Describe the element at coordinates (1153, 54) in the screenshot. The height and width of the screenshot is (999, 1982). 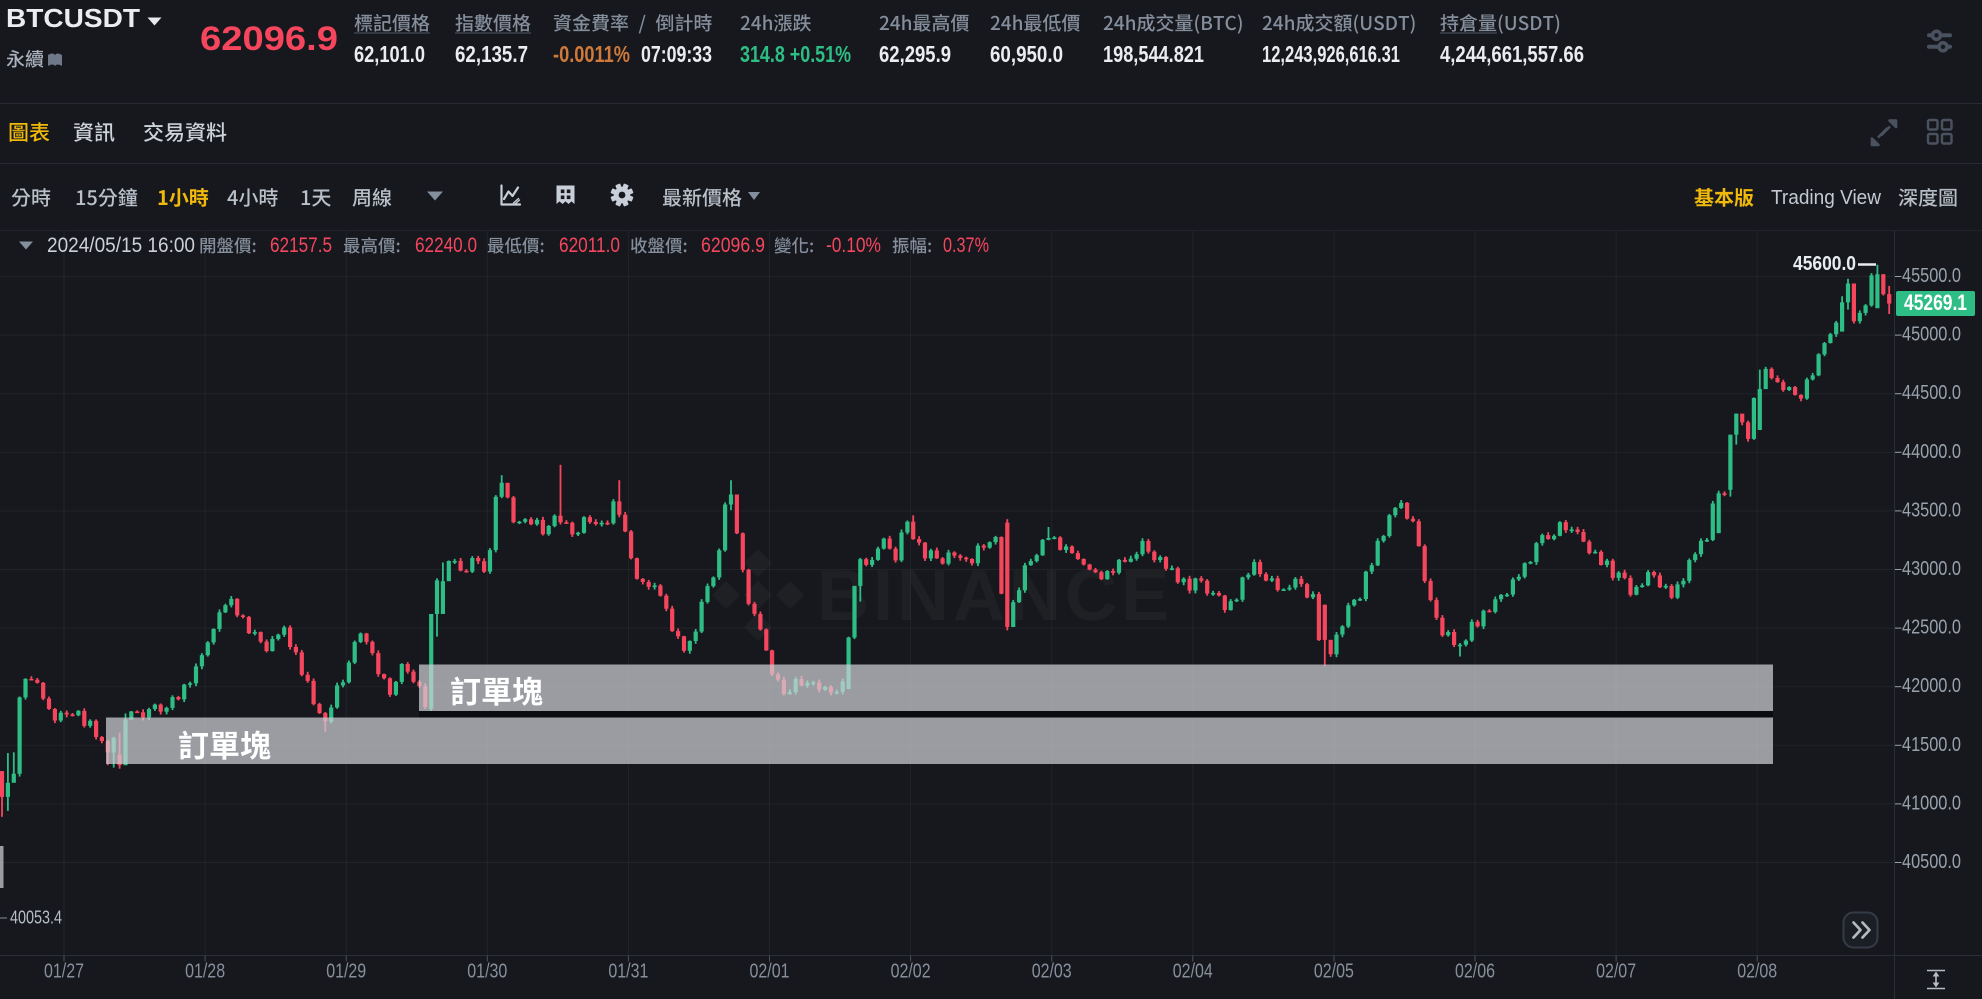
I see `svg-text: 198,544.821` at that location.